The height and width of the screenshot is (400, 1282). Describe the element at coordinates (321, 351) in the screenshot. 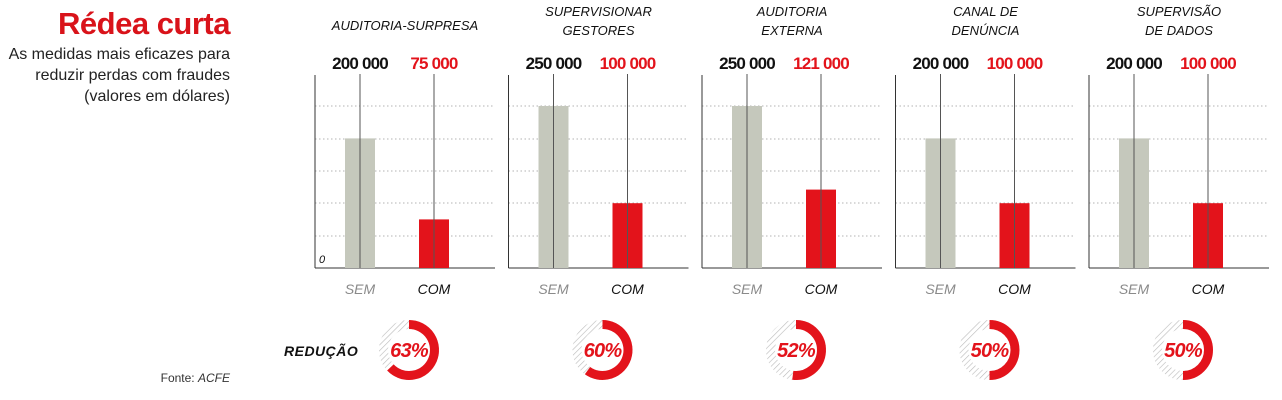

I see `reduction-row-label: REDUÇÃO` at that location.